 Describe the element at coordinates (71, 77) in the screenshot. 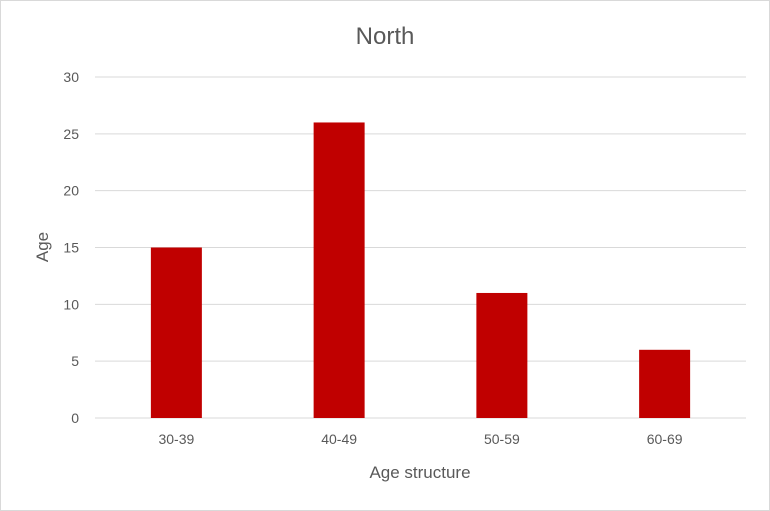

I see `y-tick-label: 30` at that location.